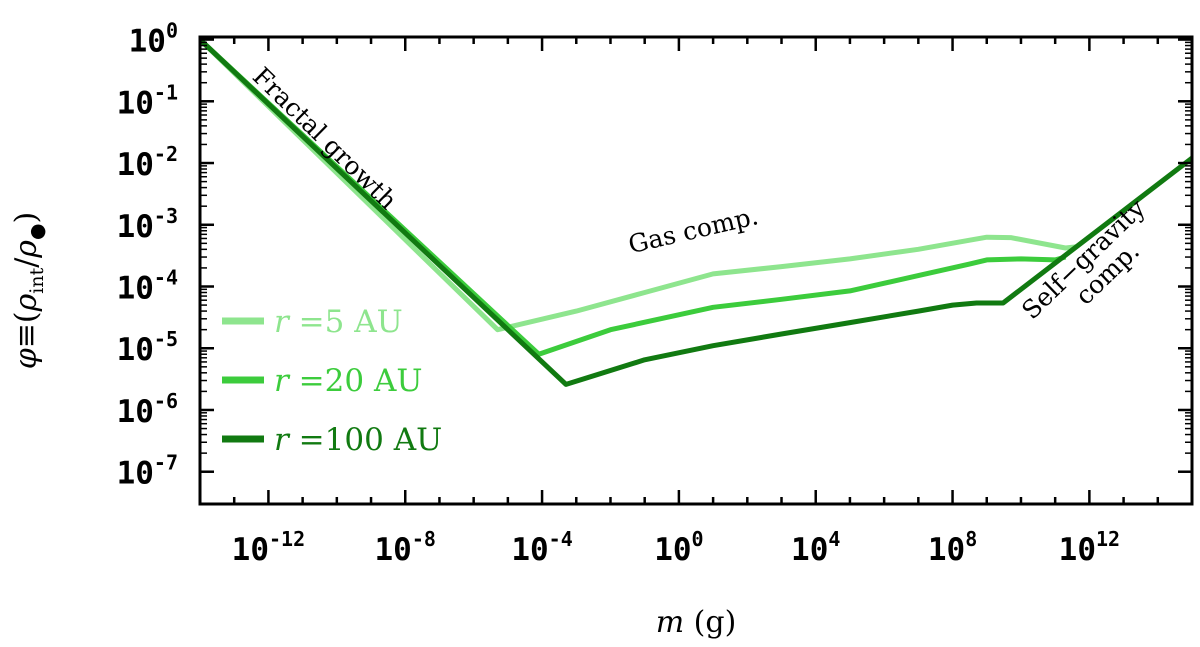 The height and width of the screenshot is (647, 1200). I want to click on legend-label-2: r =100 AU, so click(358, 440).